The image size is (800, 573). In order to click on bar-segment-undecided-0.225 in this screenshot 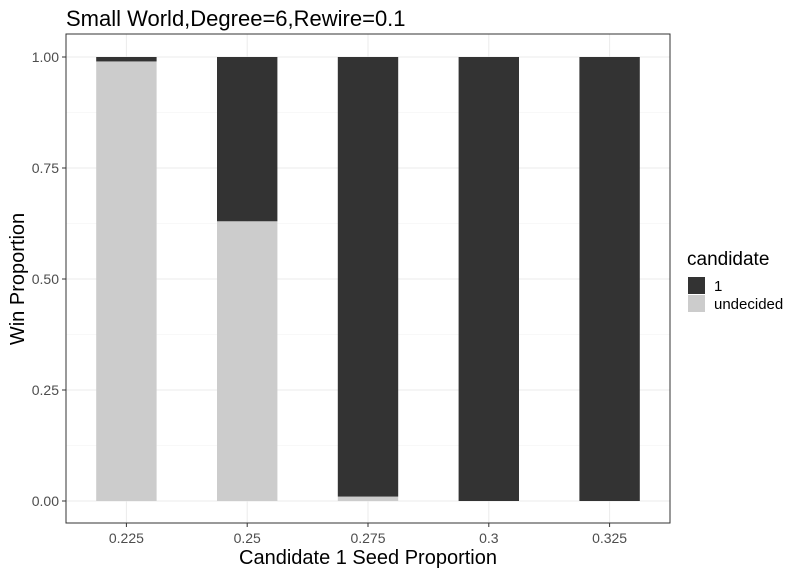, I will do `click(126, 281)`.